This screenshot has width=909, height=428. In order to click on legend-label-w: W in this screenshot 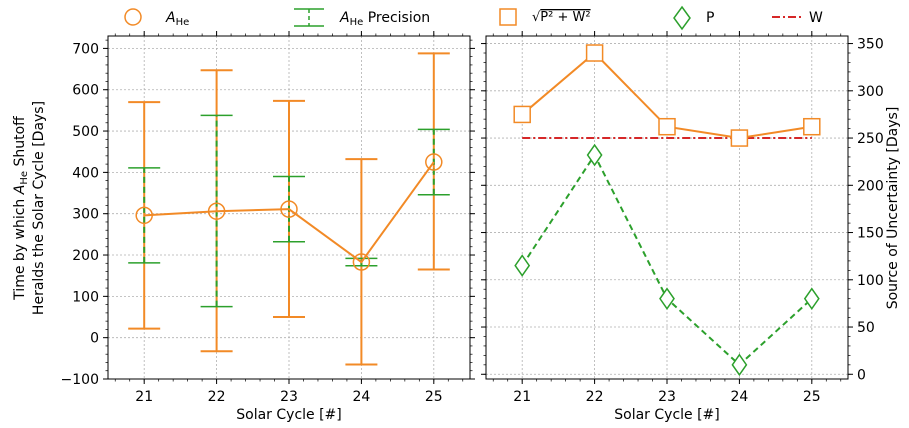, I will do `click(816, 18)`.